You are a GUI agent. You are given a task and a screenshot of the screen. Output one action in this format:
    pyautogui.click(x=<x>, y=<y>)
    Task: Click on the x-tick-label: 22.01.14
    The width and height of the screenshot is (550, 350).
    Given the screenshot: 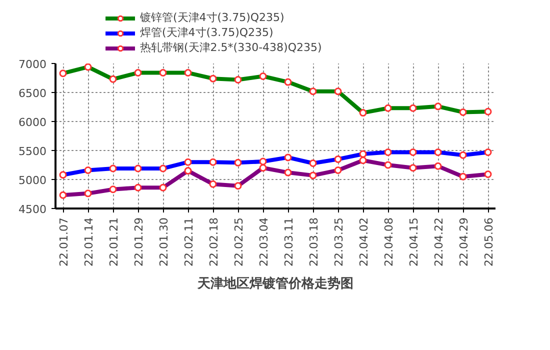 What is the action you would take?
    pyautogui.click(x=89, y=242)
    